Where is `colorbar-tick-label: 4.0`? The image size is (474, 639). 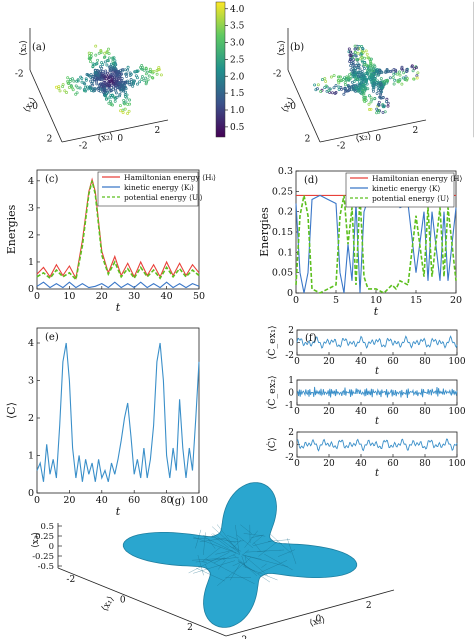
colorbar-tick-label: 4.0 is located at coordinates (237, 10).